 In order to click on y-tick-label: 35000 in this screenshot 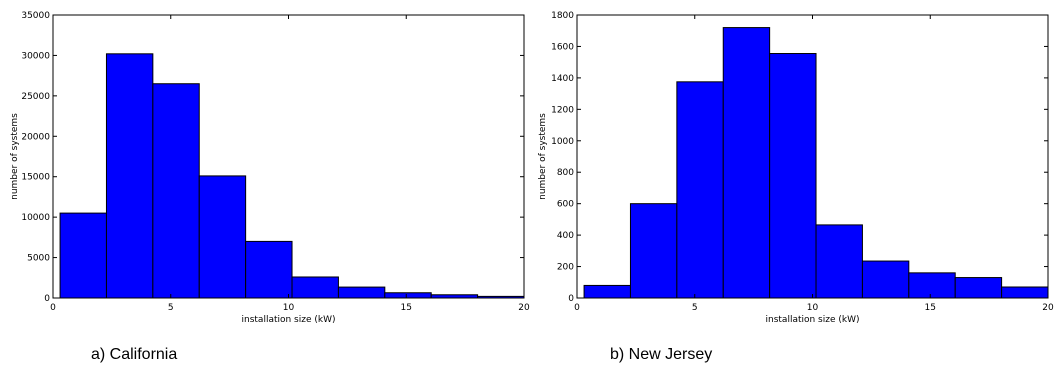, I will do `click(35, 16)`.